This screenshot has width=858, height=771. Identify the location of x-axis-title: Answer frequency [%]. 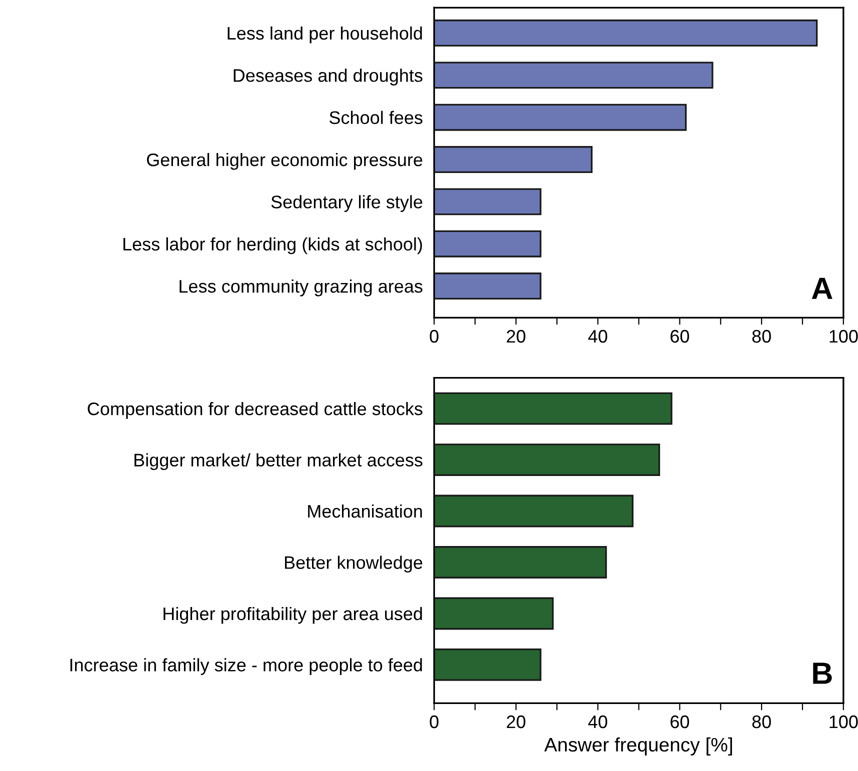
(638, 746).